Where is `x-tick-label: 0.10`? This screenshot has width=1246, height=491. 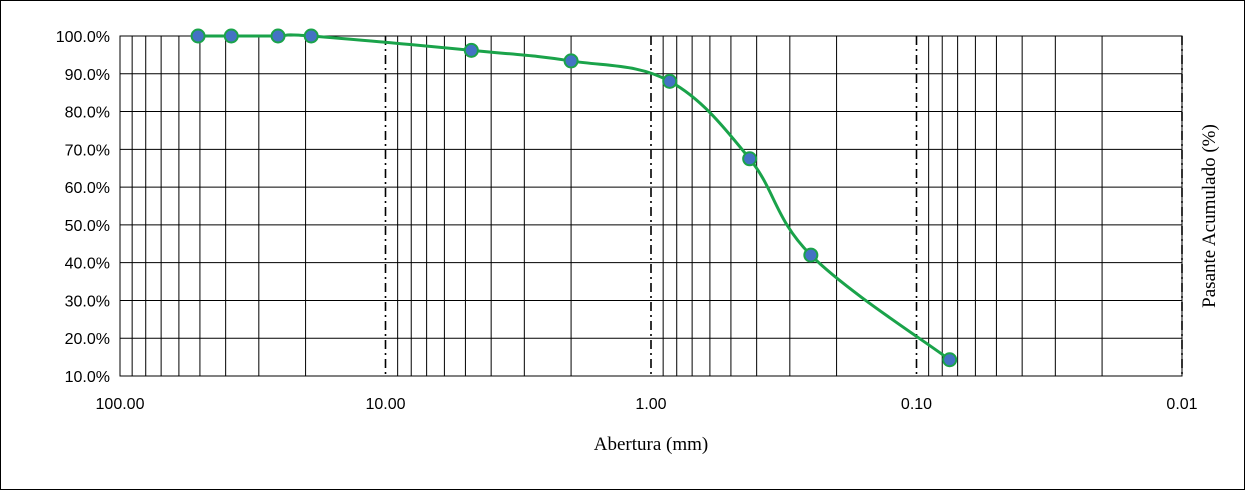 x-tick-label: 0.10 is located at coordinates (916, 404).